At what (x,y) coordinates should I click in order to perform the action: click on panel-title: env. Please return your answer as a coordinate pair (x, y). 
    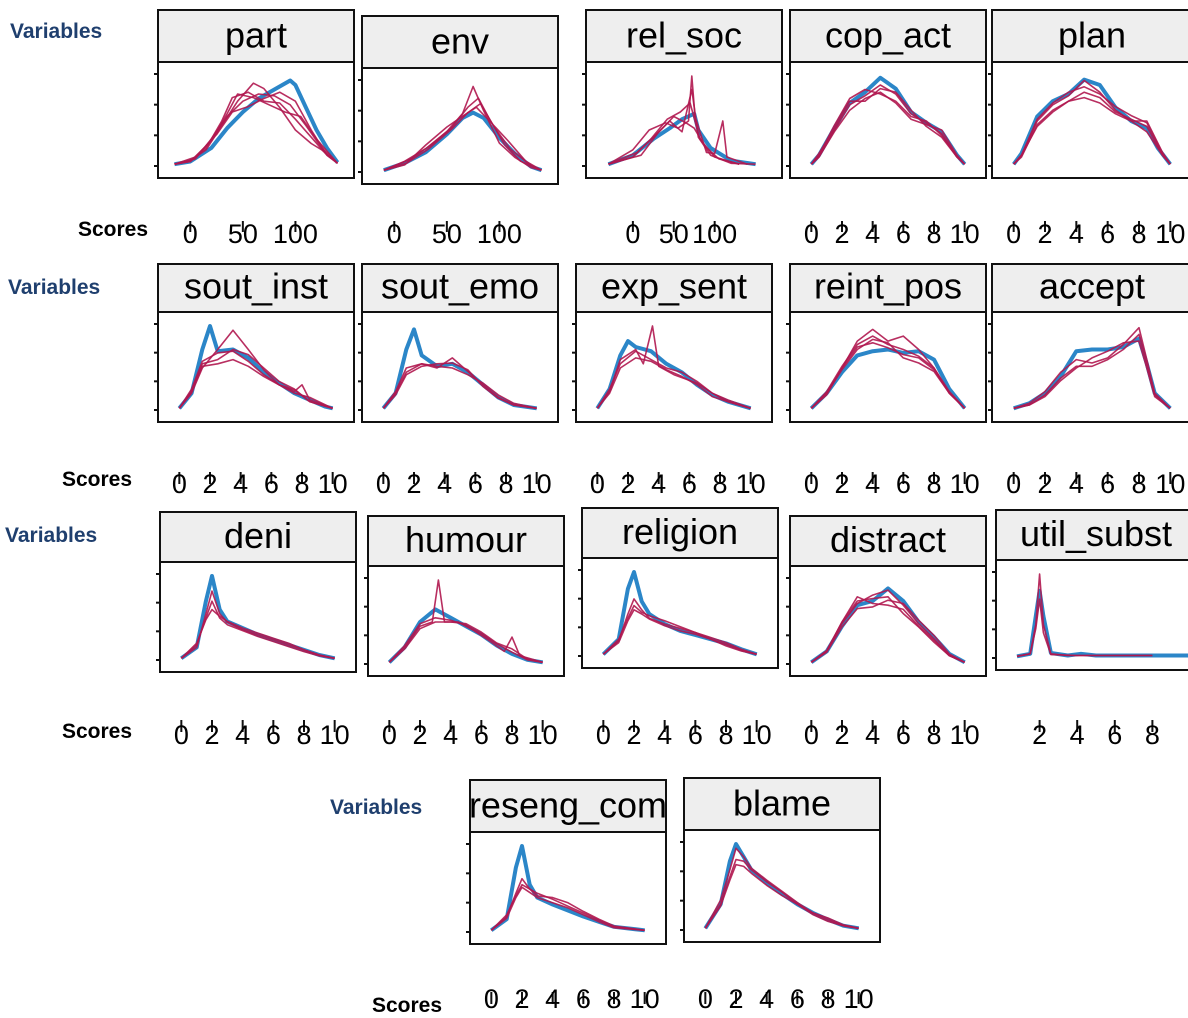
    Looking at the image, I should click on (460, 40).